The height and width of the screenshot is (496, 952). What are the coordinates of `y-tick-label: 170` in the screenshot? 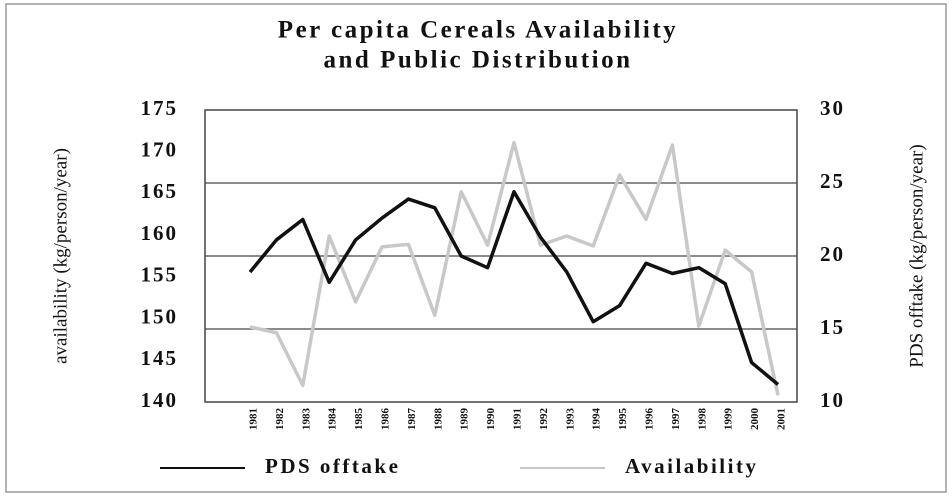 It's located at (160, 150).